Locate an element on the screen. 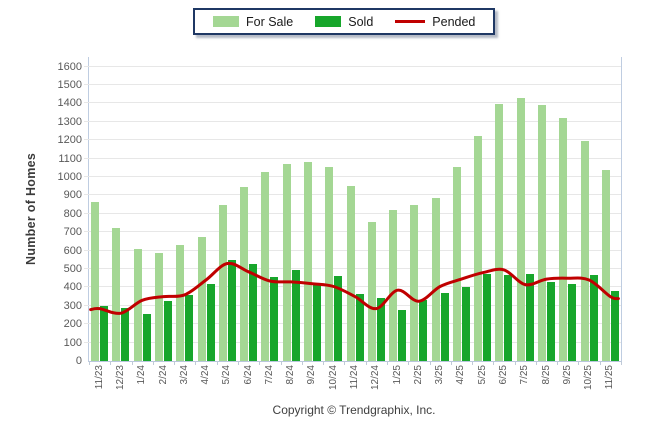  x-tick-label: 8/24 is located at coordinates (291, 375).